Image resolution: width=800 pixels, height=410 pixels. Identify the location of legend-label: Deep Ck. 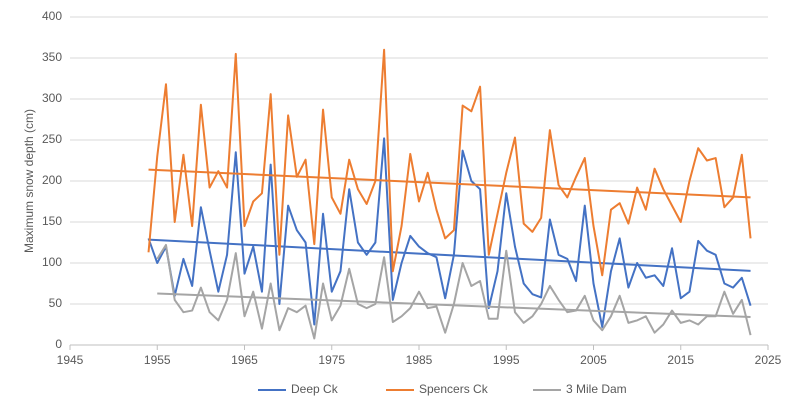
(315, 389).